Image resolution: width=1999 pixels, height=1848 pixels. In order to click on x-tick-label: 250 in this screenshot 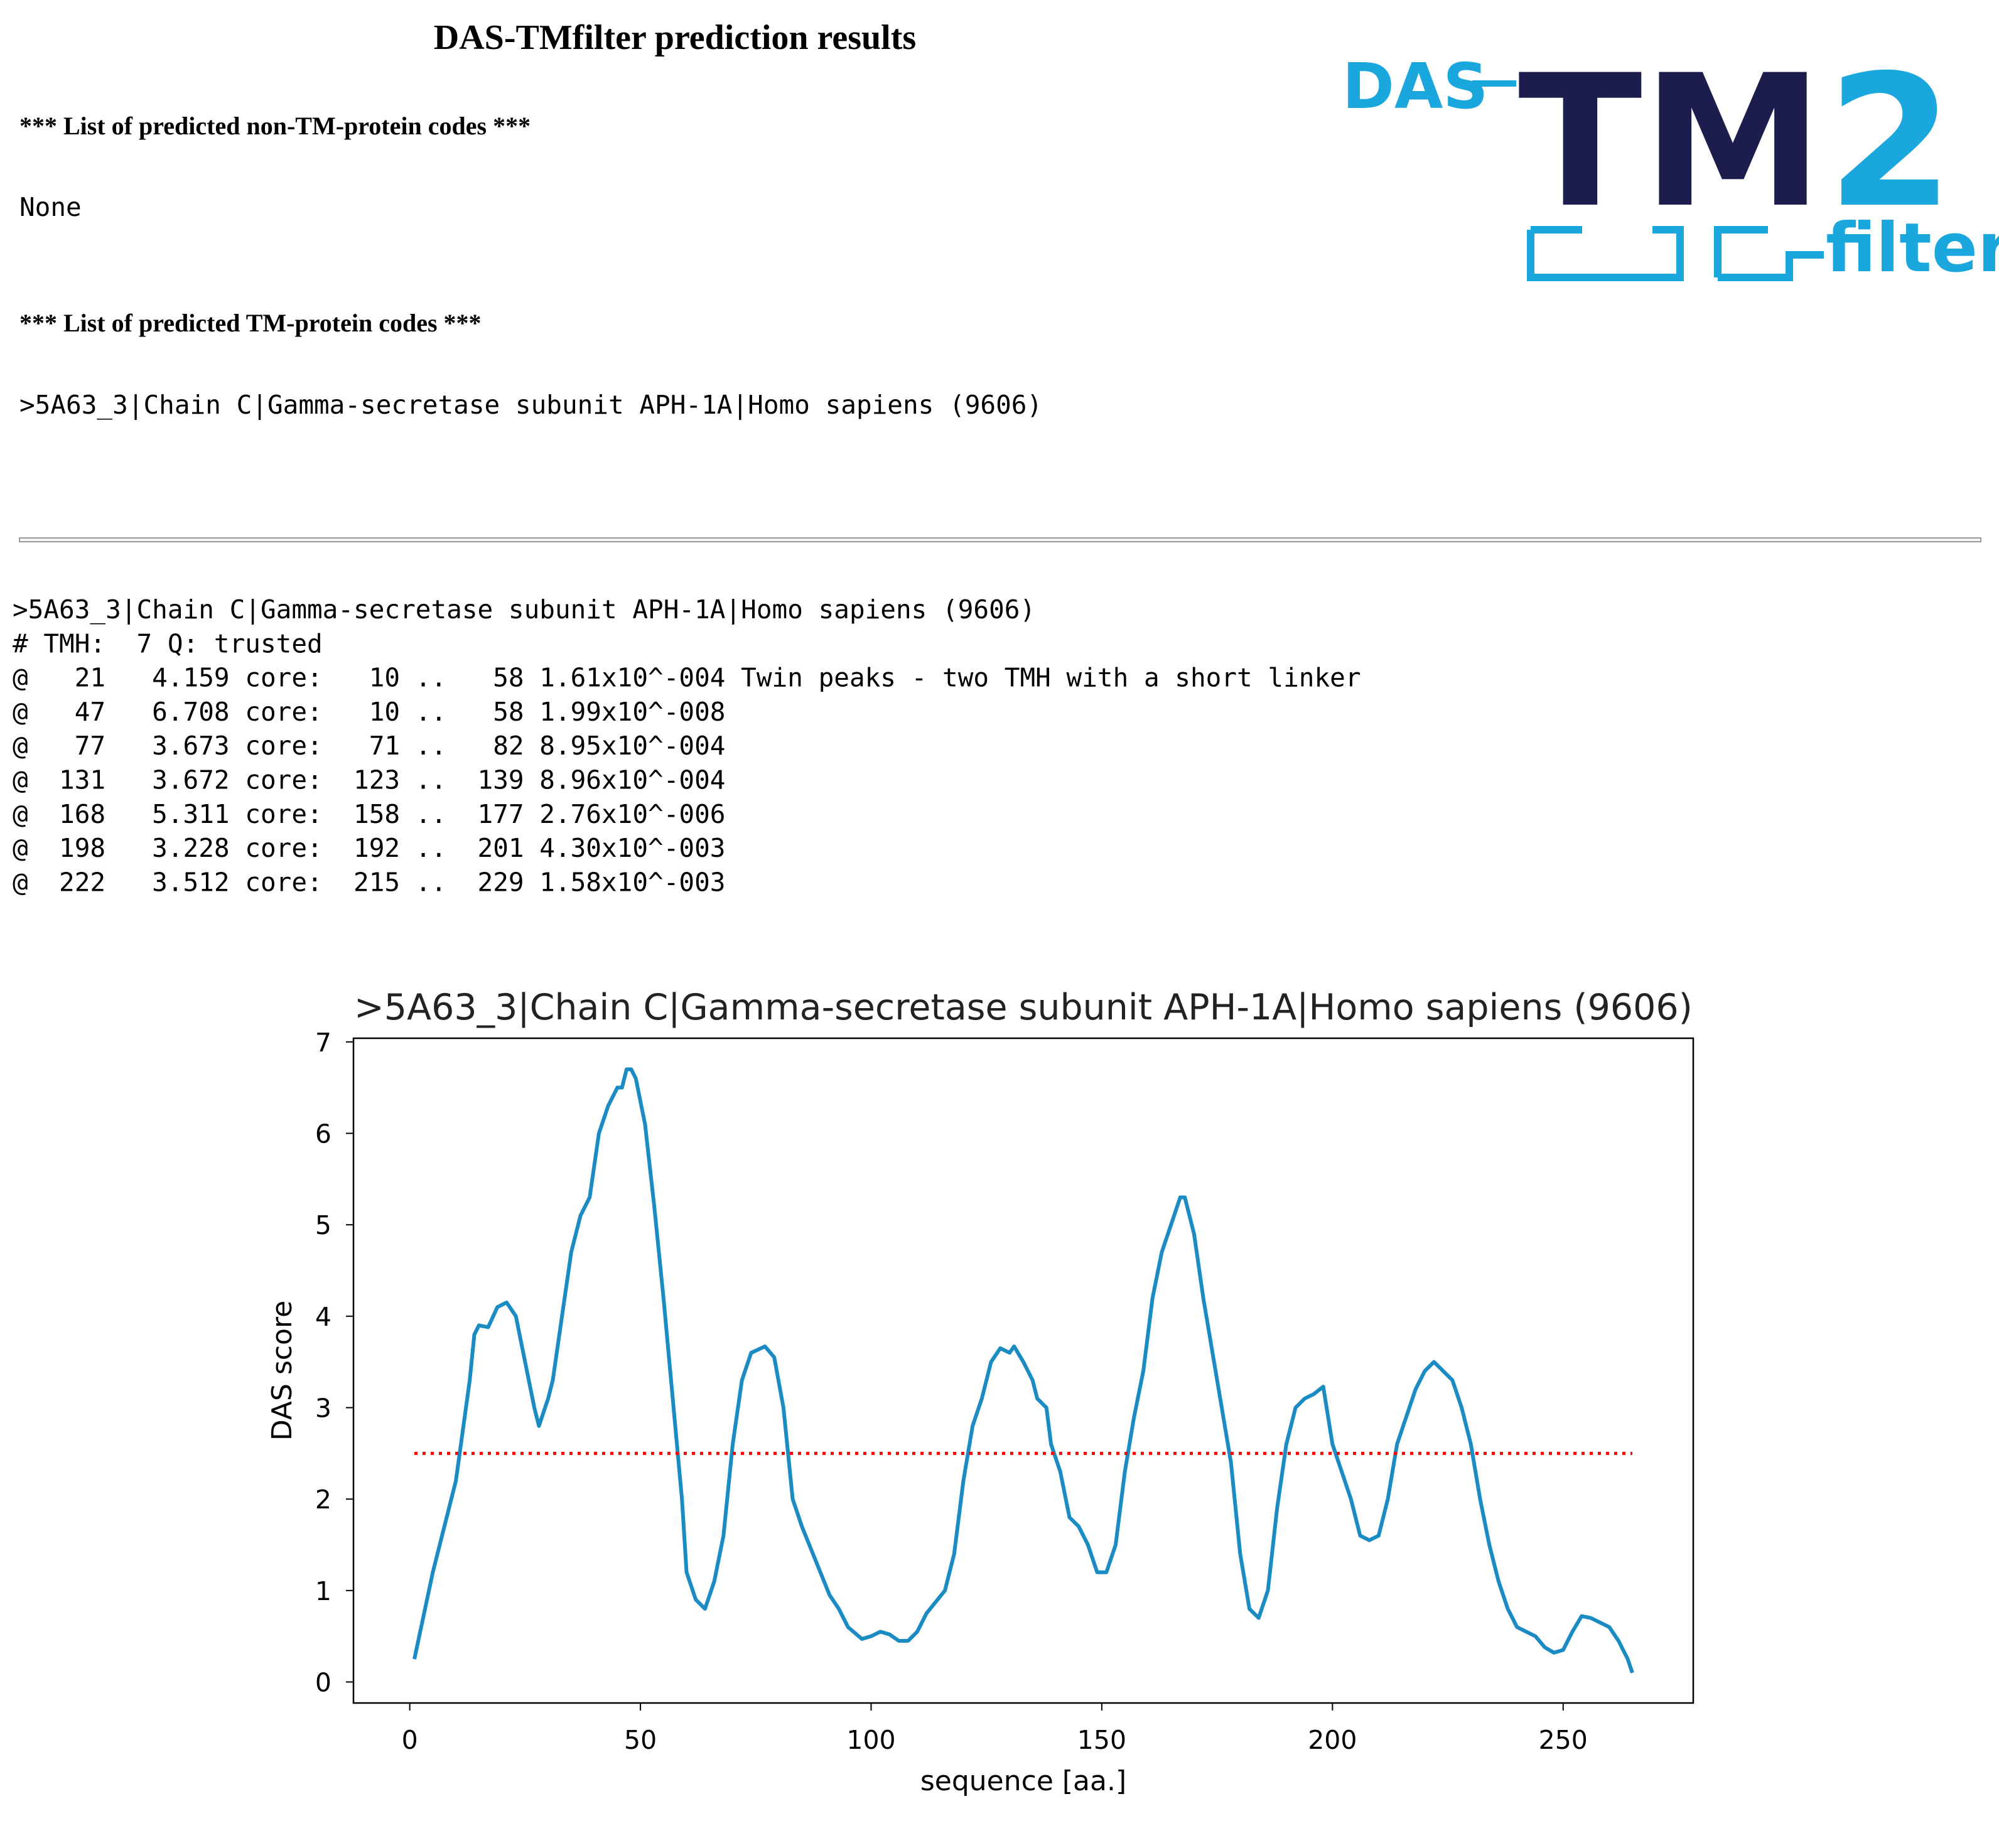, I will do `click(1563, 1740)`.